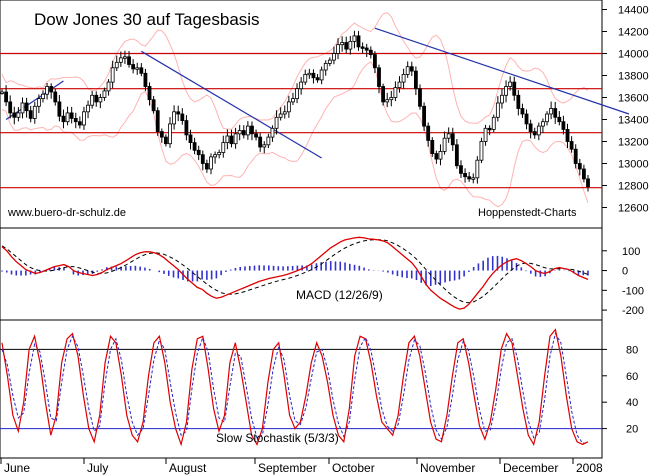 The width and height of the screenshot is (660, 476). I want to click on price-tick-label: 14200, so click(633, 33).